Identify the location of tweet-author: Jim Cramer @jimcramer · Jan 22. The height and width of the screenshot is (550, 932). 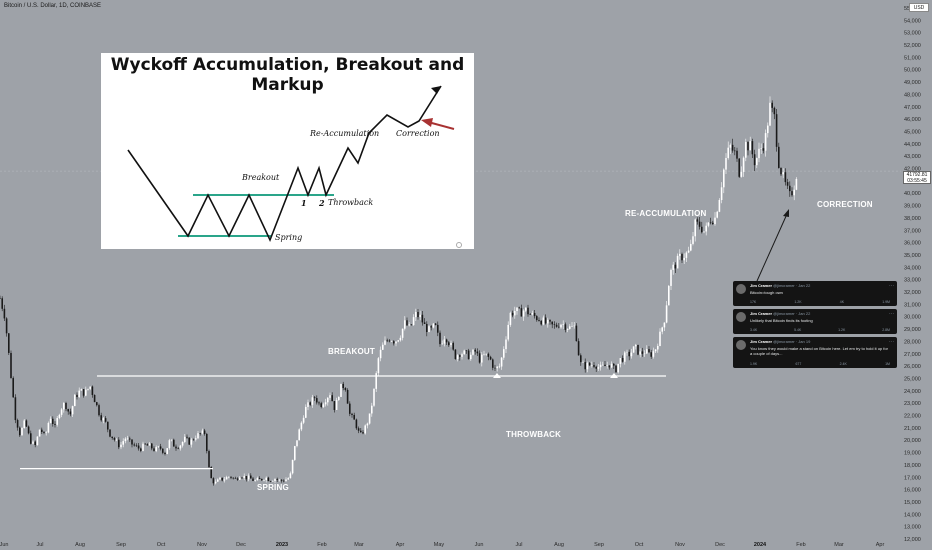
(780, 285).